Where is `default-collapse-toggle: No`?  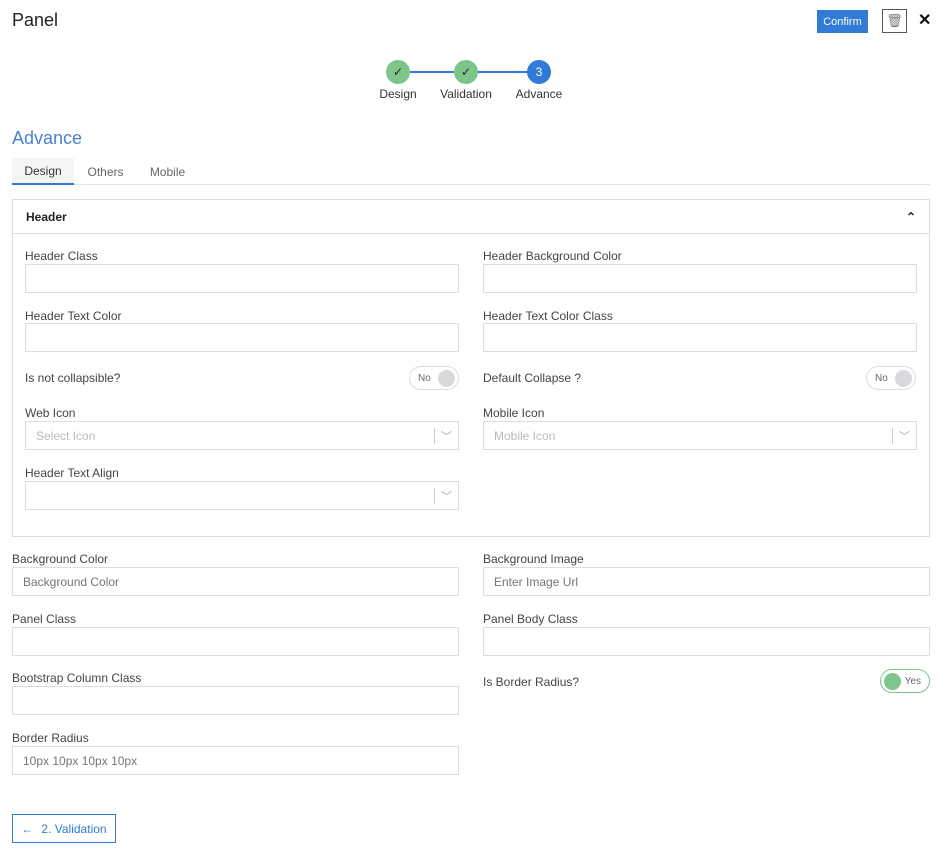
default-collapse-toggle: No is located at coordinates (891, 378).